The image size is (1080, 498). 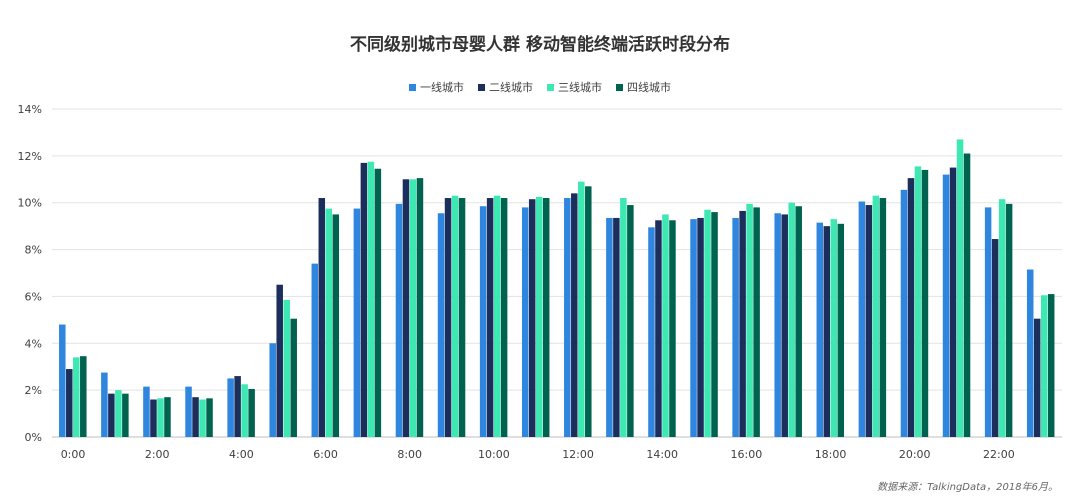 I want to click on legend-item: 一线城市, so click(x=436, y=87).